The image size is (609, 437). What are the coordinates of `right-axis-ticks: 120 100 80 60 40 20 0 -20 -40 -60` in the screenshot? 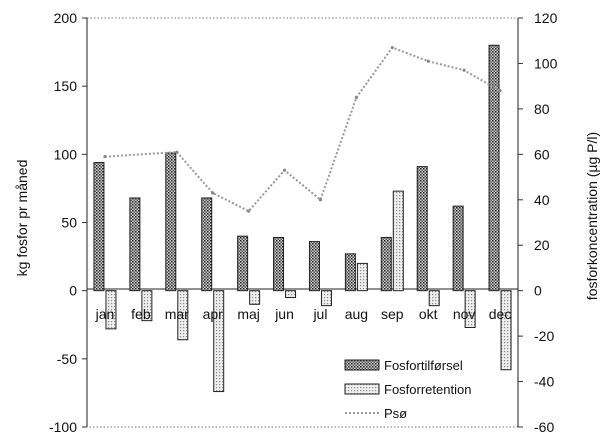 It's located at (538, 222).